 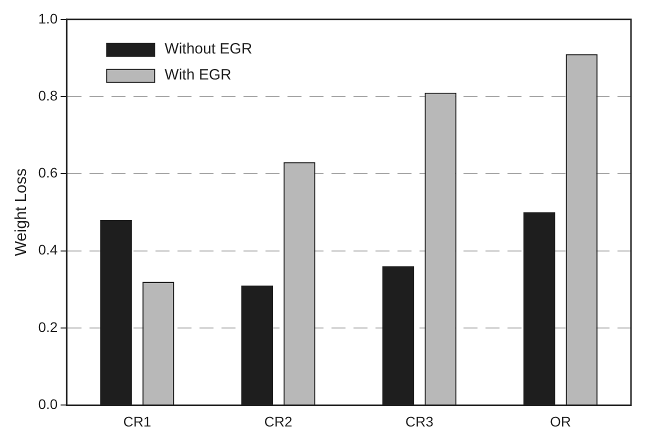 What do you see at coordinates (560, 421) in the screenshot?
I see `x-tick-label: OR` at bounding box center [560, 421].